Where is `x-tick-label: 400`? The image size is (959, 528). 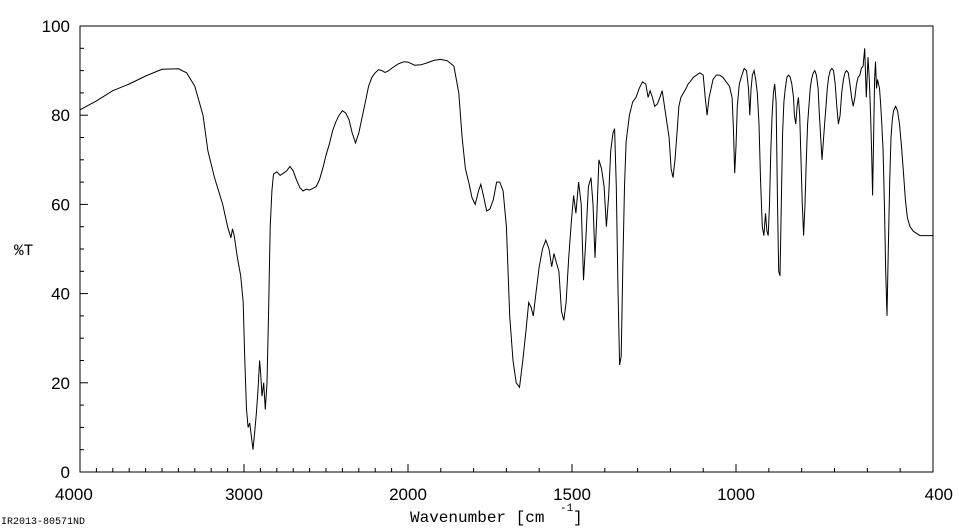 x-tick-label: 400 is located at coordinates (939, 494).